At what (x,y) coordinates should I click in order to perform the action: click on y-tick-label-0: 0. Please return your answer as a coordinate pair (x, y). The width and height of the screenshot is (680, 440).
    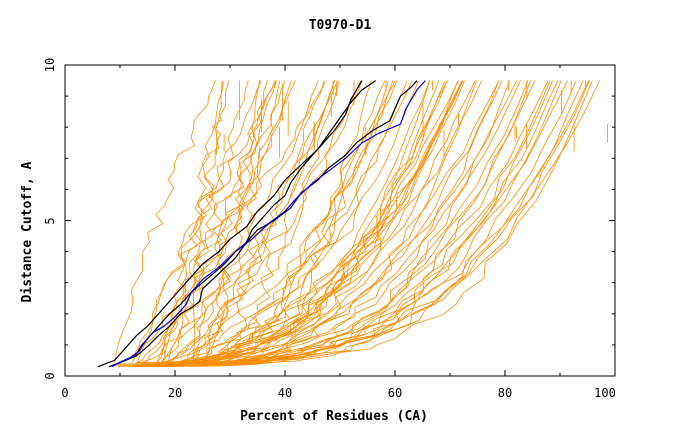
    Looking at the image, I should click on (50, 375).